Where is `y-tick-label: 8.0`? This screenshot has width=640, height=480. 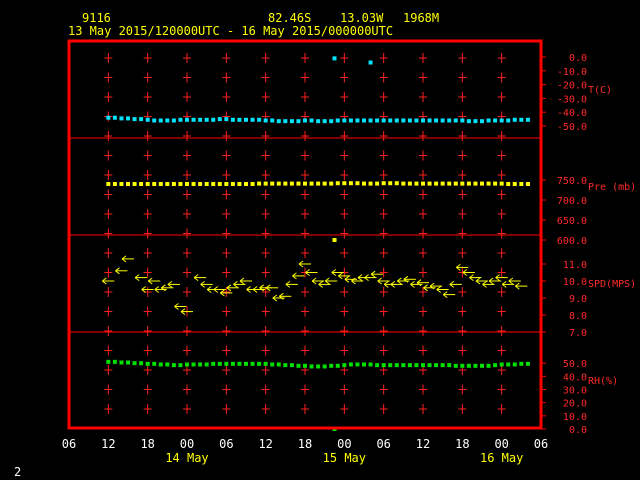
y-tick-label: 8.0 is located at coordinates (578, 316).